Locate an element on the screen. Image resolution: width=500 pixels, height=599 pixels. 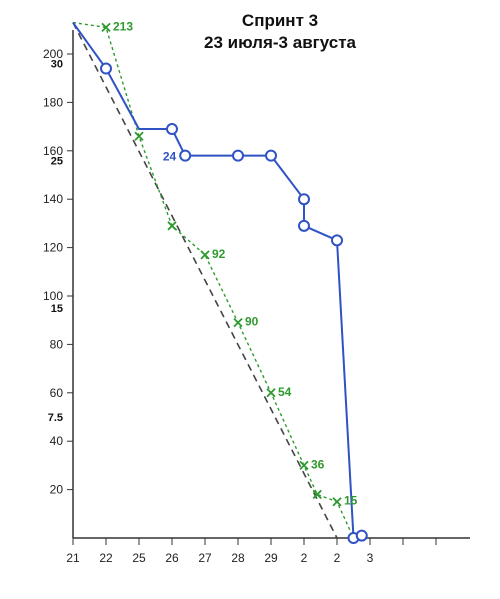
secondary-y-label: 25 is located at coordinates (57, 161).